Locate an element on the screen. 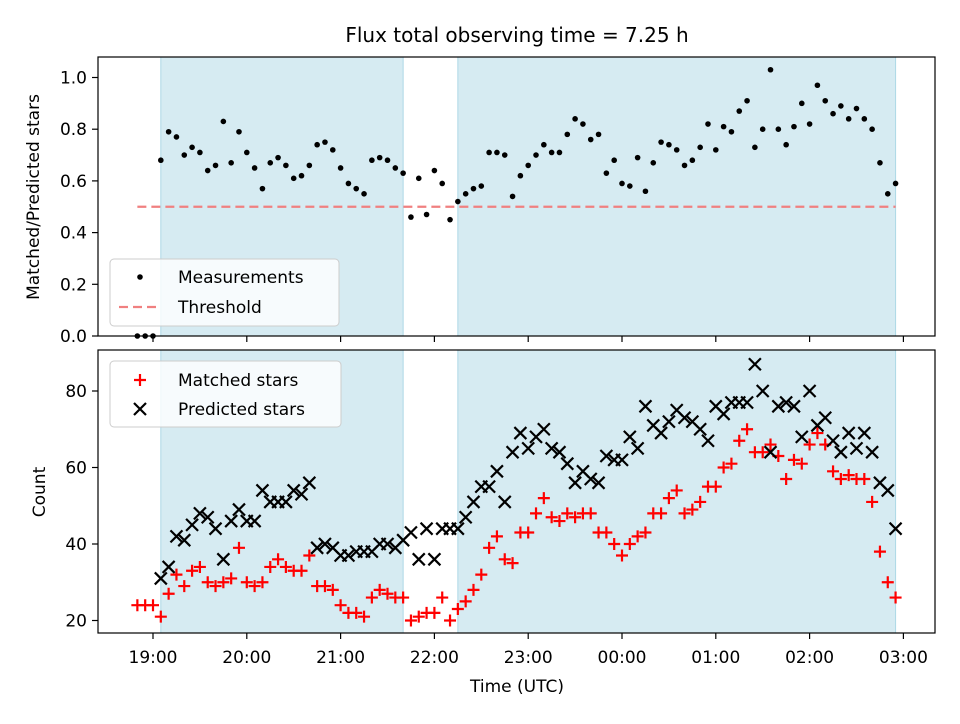 The image size is (960, 724). bottom-y-axis-label: Count is located at coordinates (40, 491).